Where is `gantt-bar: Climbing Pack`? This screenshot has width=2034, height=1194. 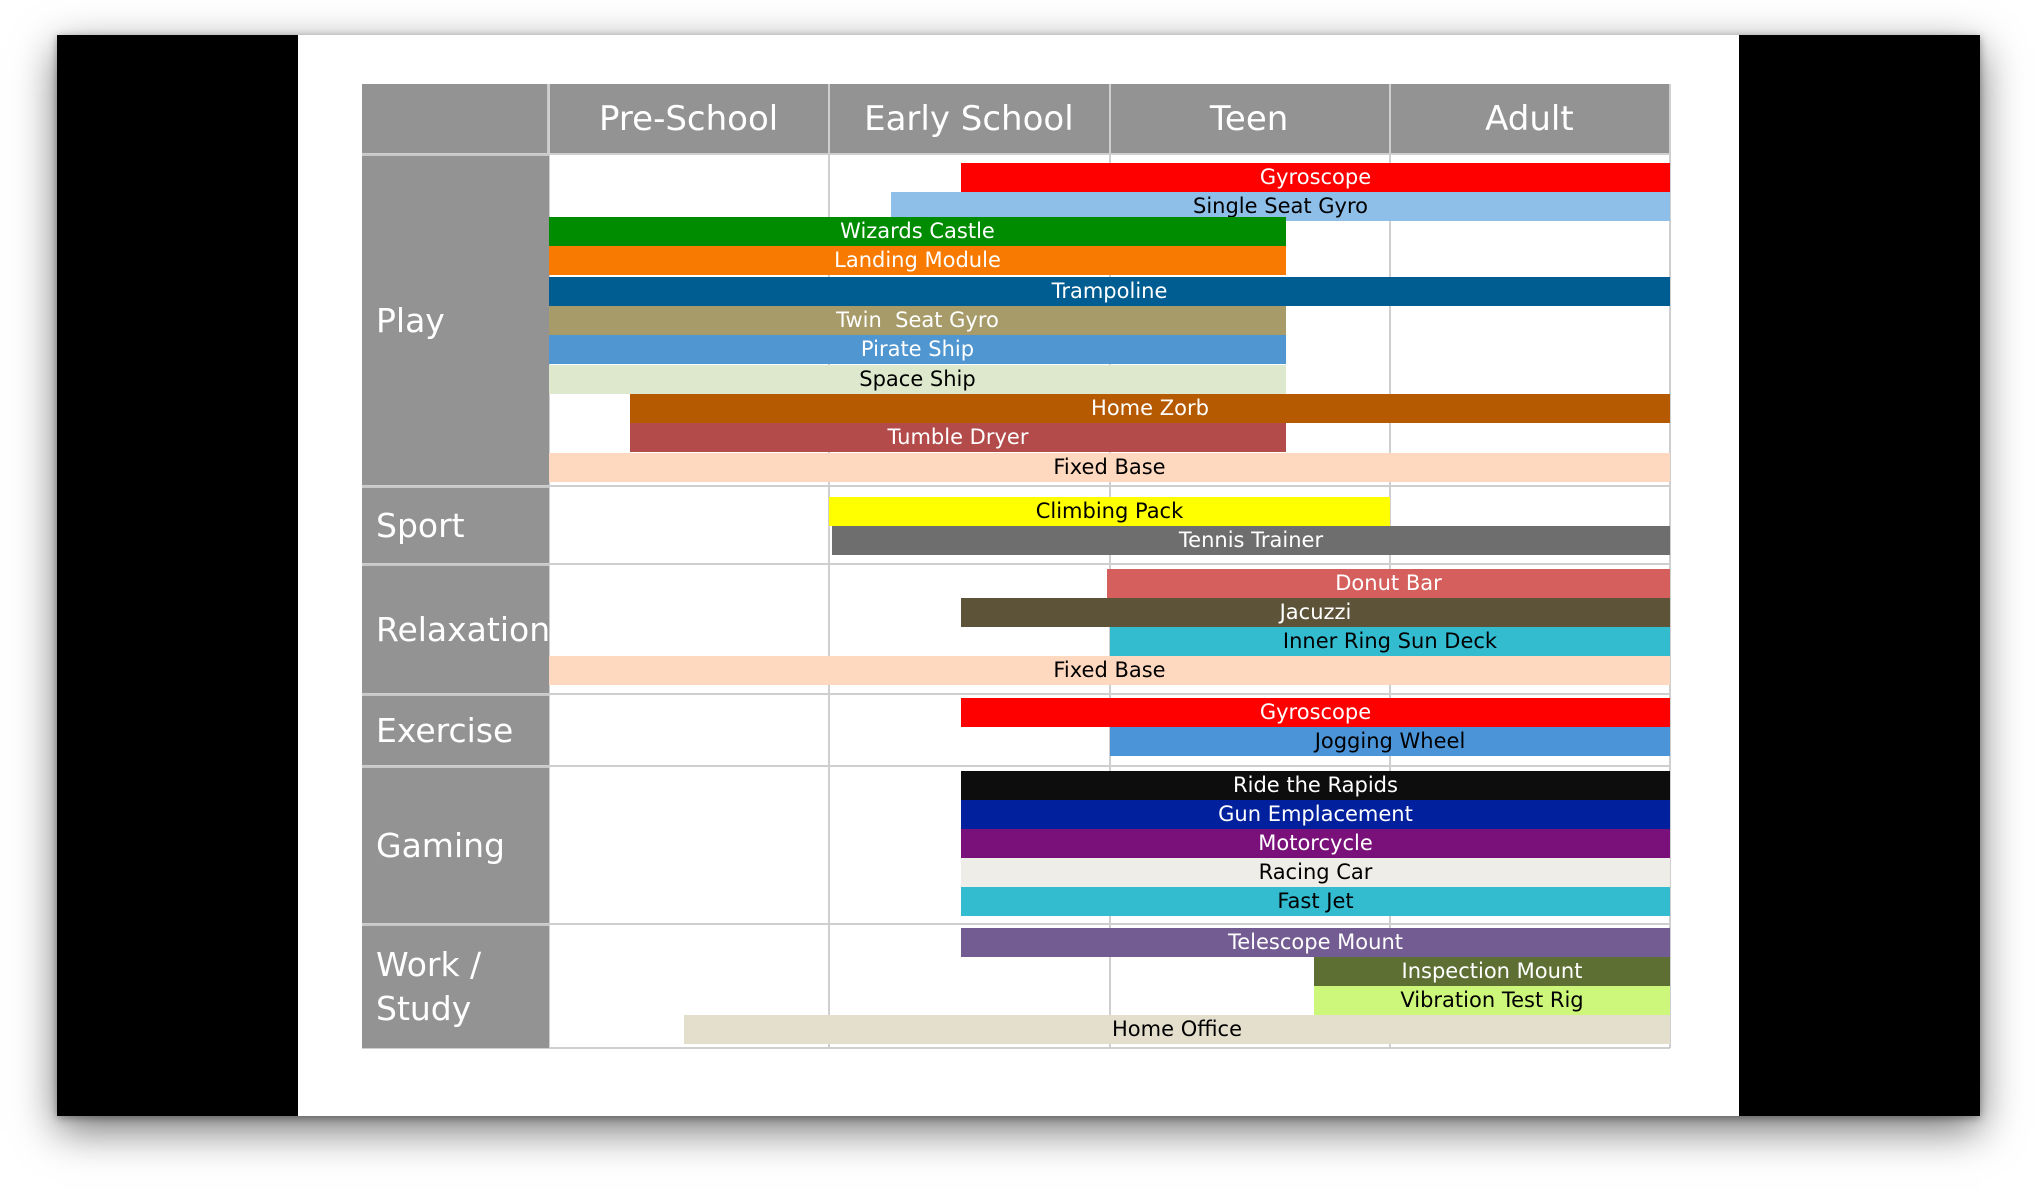 gantt-bar: Climbing Pack is located at coordinates (1109, 511).